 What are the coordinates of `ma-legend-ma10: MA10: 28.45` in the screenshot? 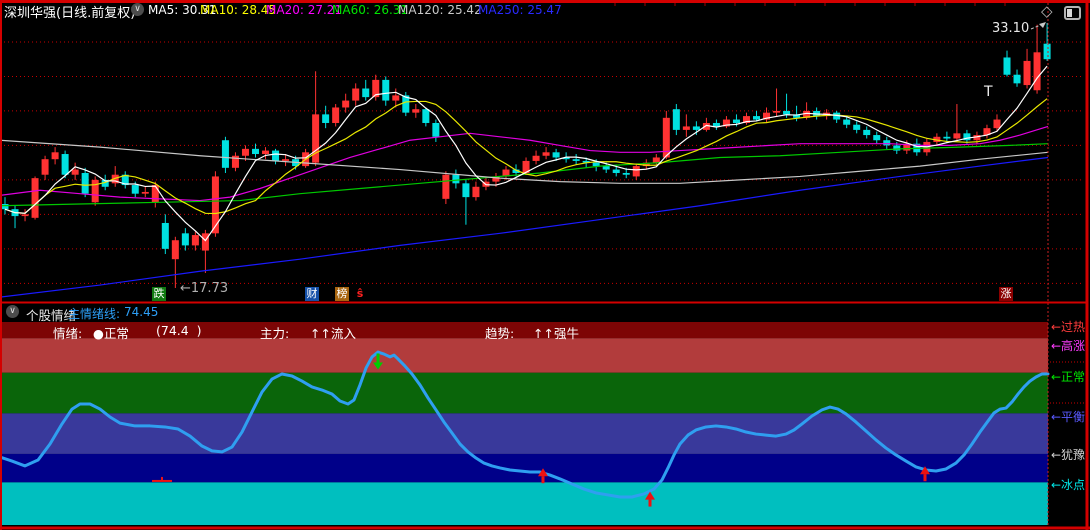 It's located at (238, 10).